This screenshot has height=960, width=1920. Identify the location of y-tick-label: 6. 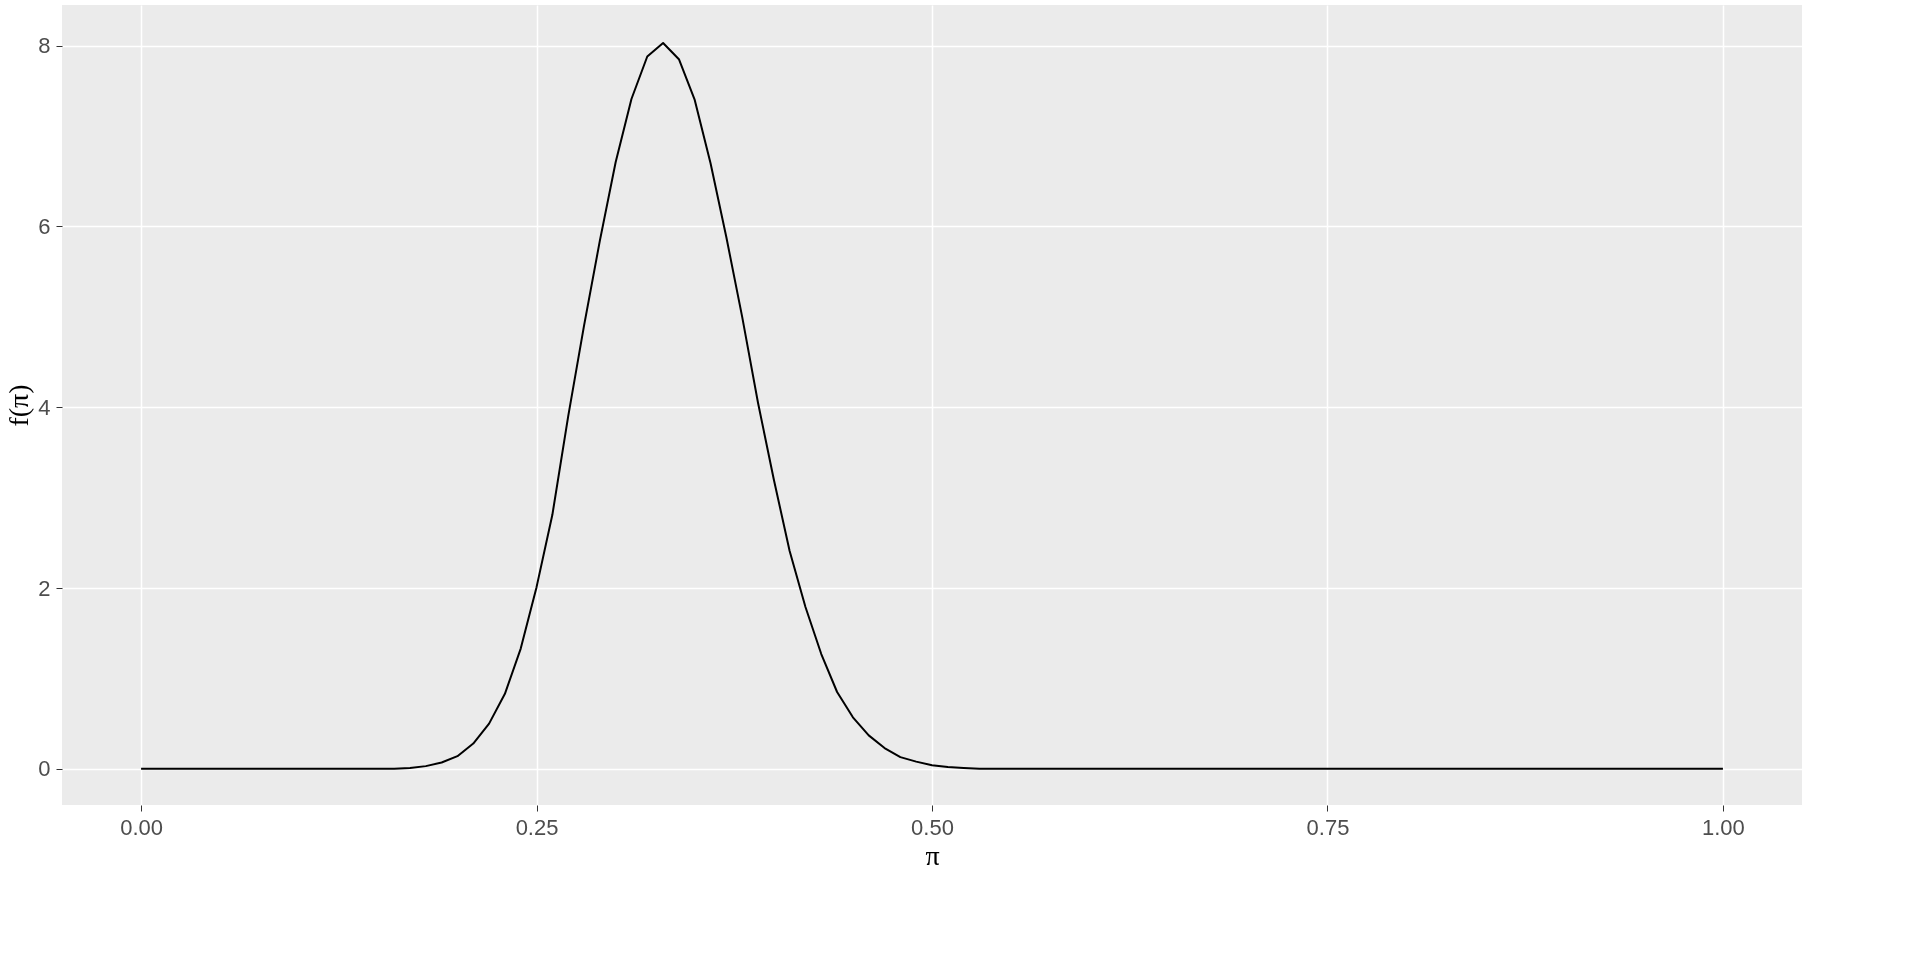
(44, 226).